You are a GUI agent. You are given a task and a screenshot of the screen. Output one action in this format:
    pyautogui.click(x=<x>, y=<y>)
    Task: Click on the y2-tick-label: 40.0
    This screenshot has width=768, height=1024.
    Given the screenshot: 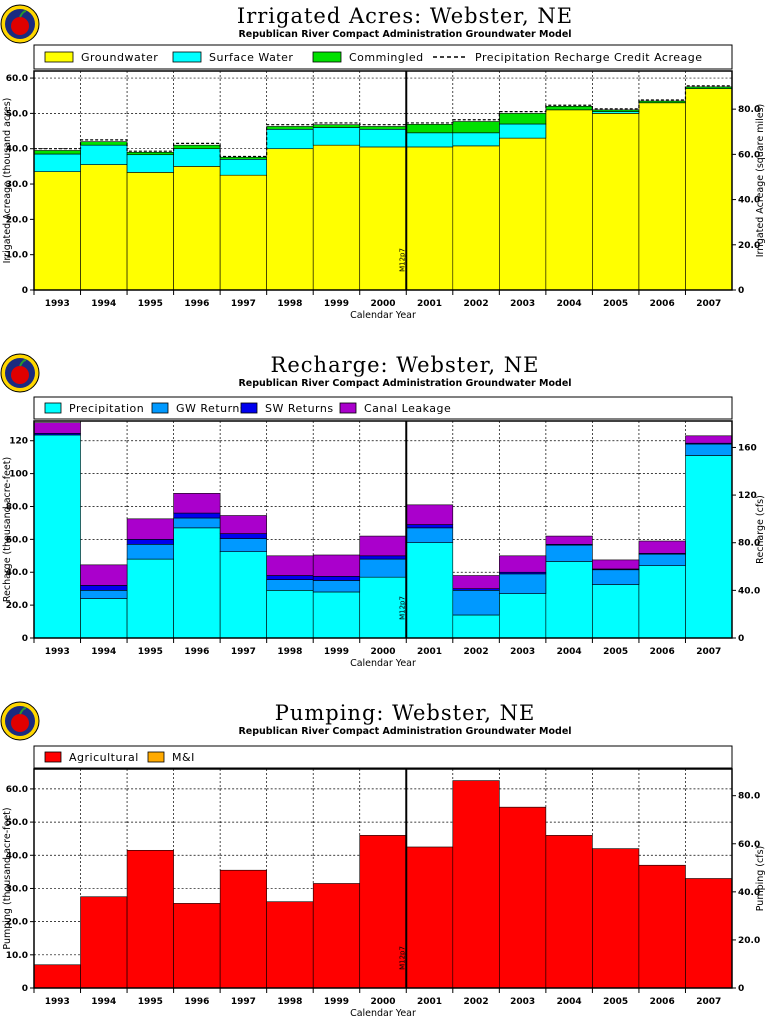 What is the action you would take?
    pyautogui.click(x=749, y=893)
    